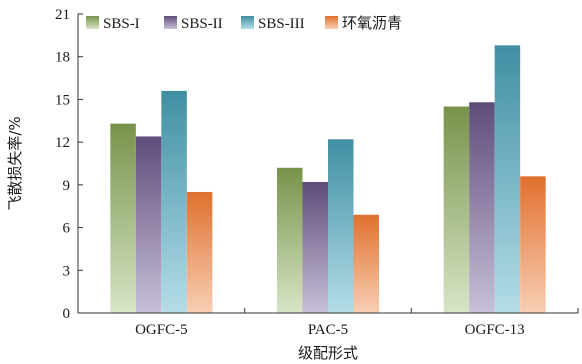  What do you see at coordinates (202, 24) in the screenshot?
I see `legend-label: SBS-II` at bounding box center [202, 24].